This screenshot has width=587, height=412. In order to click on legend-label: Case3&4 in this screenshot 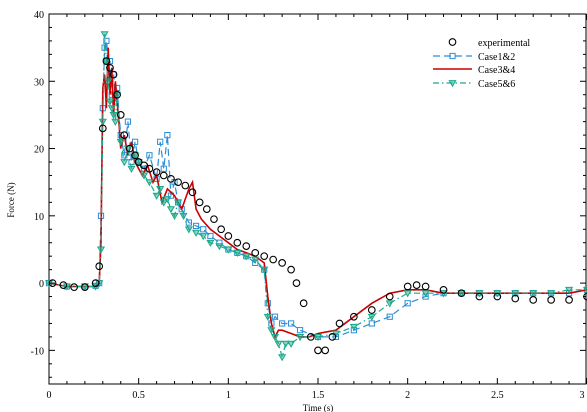, I will do `click(496, 70)`.